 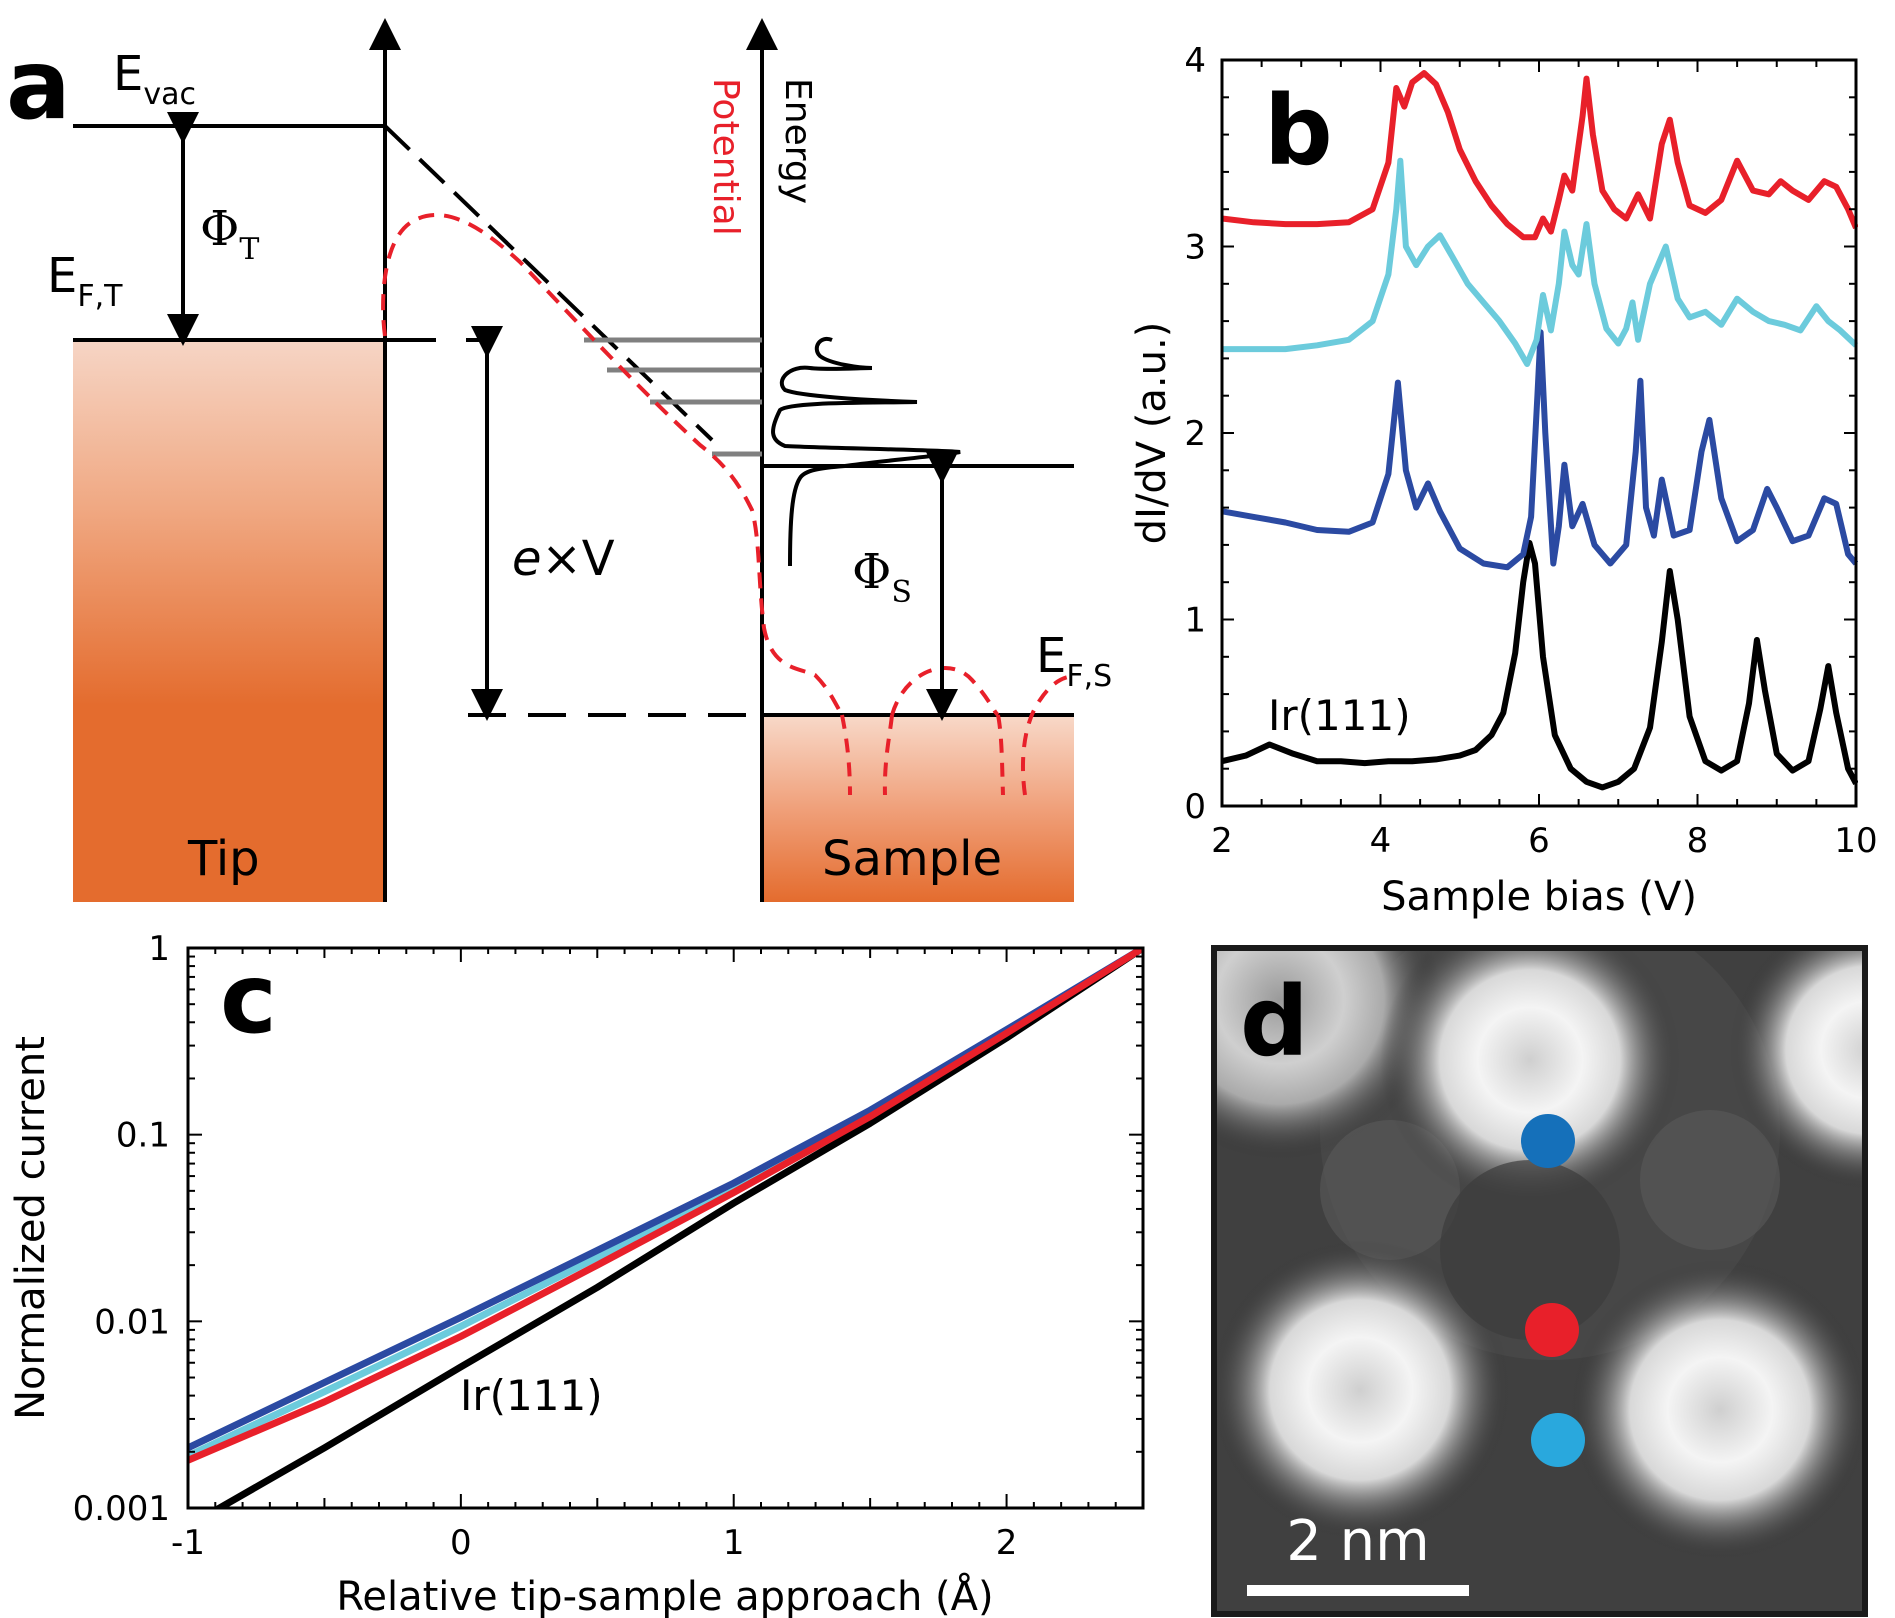 I want to click on panel-b-ir111-label: Ir(111), so click(x=1339, y=715).